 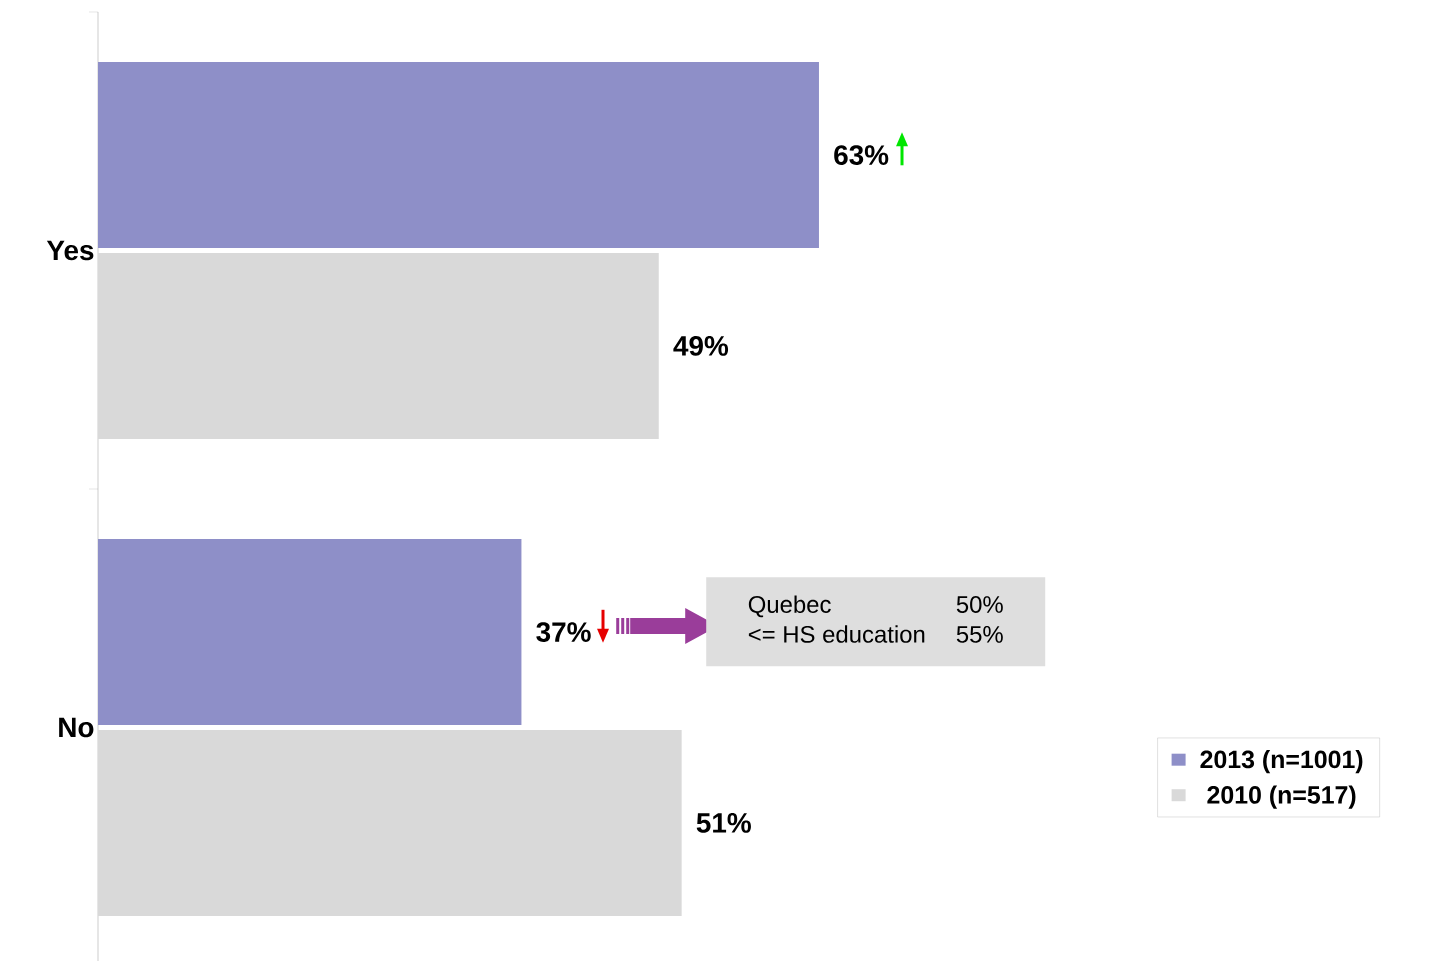 What do you see at coordinates (836, 634) in the screenshot?
I see `annotation: <= HS education` at bounding box center [836, 634].